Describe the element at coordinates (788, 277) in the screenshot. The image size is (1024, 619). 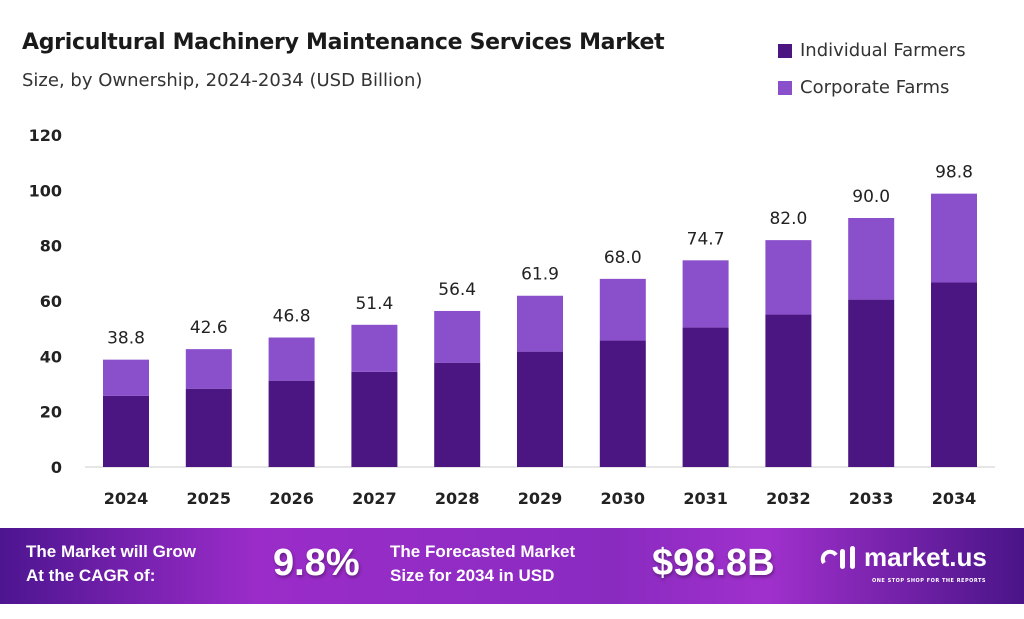
I see `bar-corporate-farms-2032` at that location.